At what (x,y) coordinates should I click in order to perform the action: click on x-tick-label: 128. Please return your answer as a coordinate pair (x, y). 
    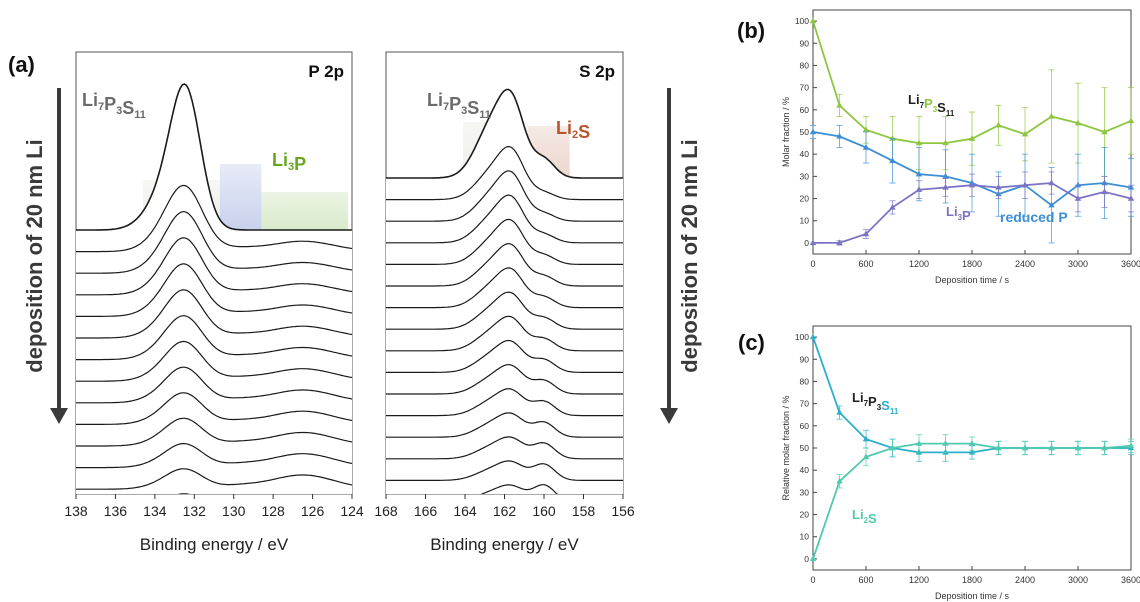
    Looking at the image, I should click on (273, 511).